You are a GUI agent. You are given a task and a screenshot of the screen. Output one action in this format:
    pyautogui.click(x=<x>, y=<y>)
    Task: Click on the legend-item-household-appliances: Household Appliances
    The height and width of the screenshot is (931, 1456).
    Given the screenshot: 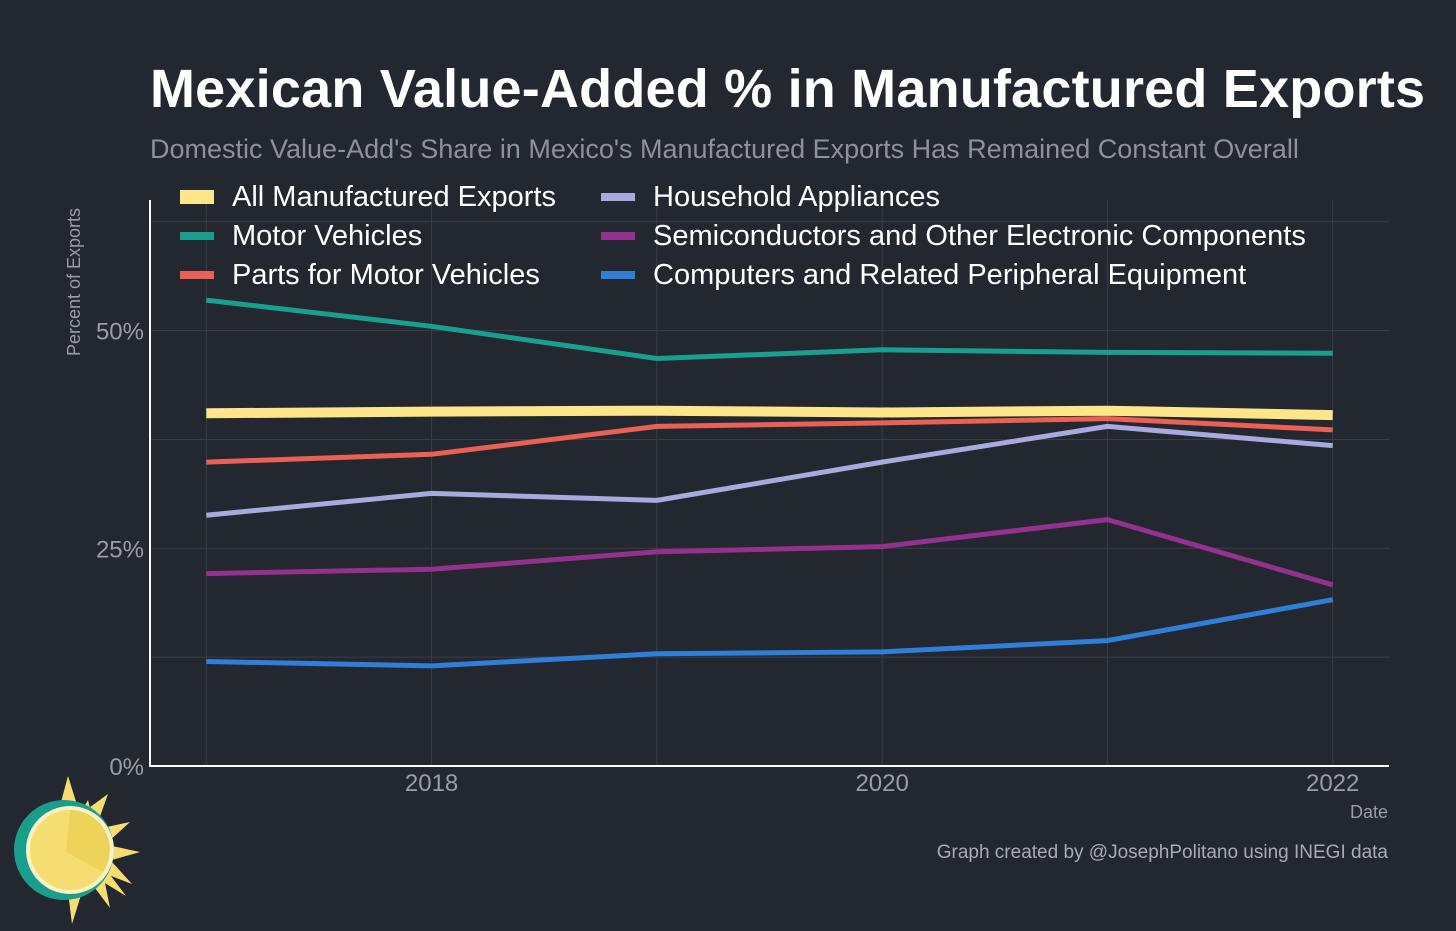 What is the action you would take?
    pyautogui.click(x=770, y=197)
    